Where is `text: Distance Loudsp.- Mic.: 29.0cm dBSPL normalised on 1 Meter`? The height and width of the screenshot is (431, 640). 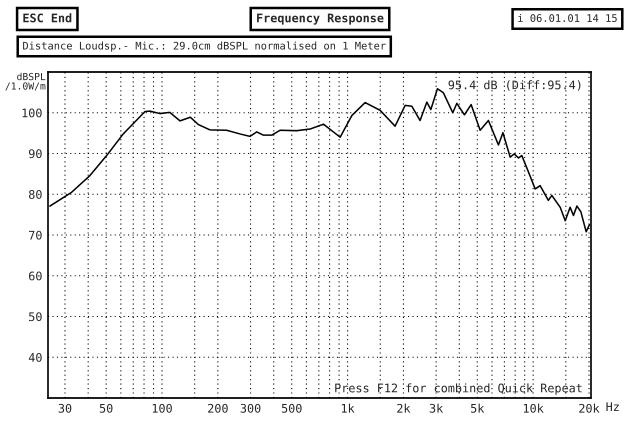 text: Distance Loudsp.- Mic.: 29.0cm dBSPL normalised on 1 Meter is located at coordinates (204, 46).